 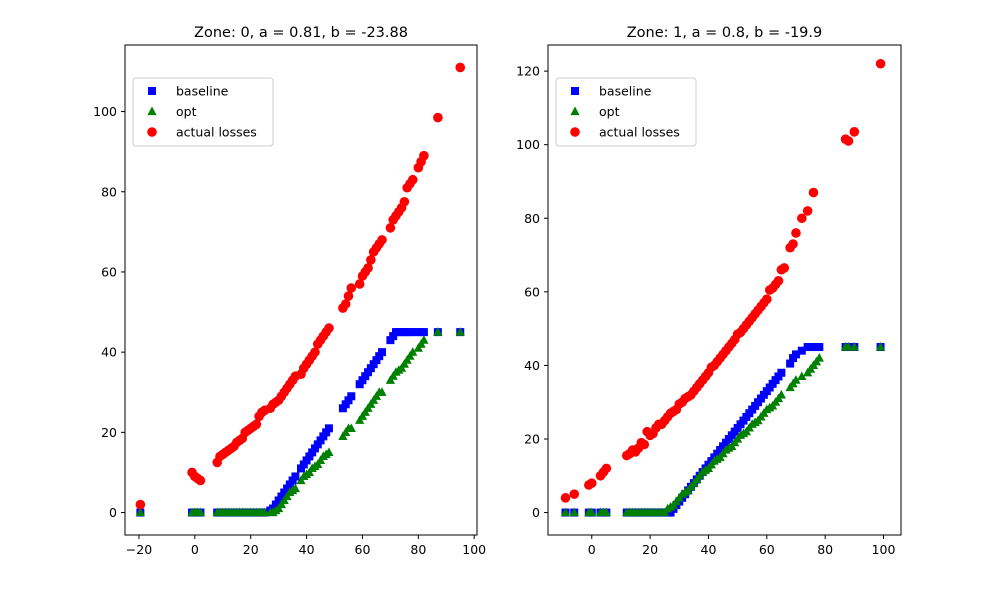 I want to click on x-axis: 0 20 40 60 80 100, so click(x=741, y=546).